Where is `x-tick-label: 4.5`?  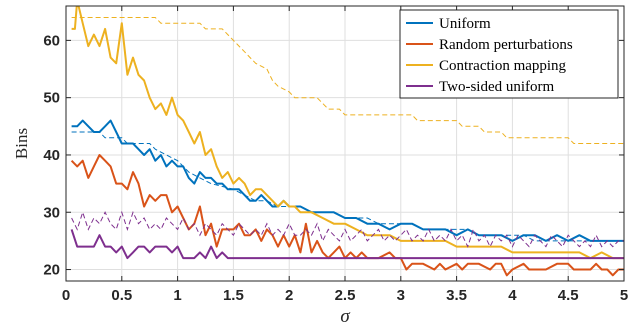
x-tick-label: 4.5 is located at coordinates (568, 295).